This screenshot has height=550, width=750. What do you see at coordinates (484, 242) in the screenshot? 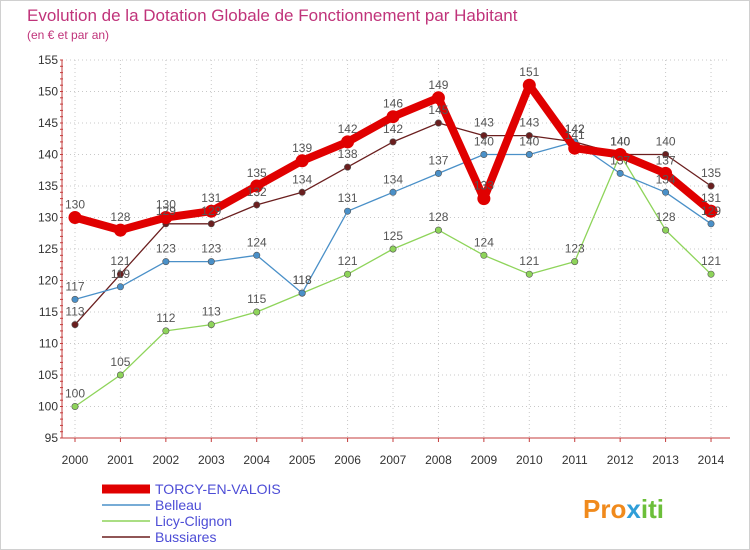
I see `data-label-2: 124` at bounding box center [484, 242].